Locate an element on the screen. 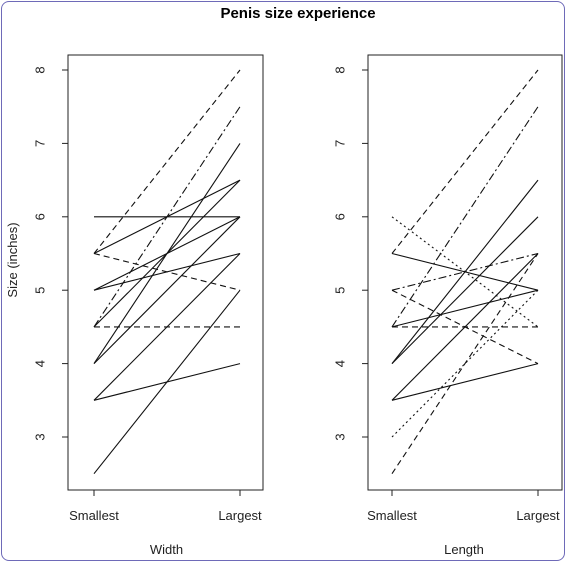 The width and height of the screenshot is (568, 564). chart-title: Penis size experience is located at coordinates (297, 13).